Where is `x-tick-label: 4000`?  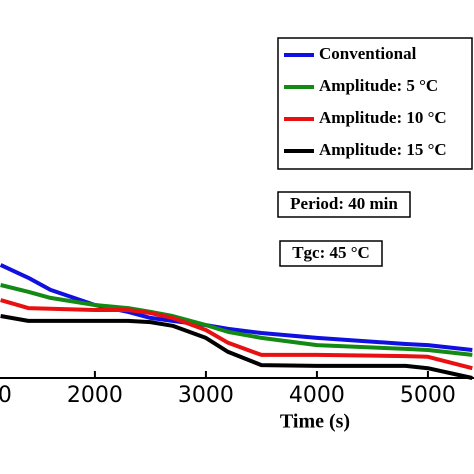 x-tick-label: 4000 is located at coordinates (317, 395).